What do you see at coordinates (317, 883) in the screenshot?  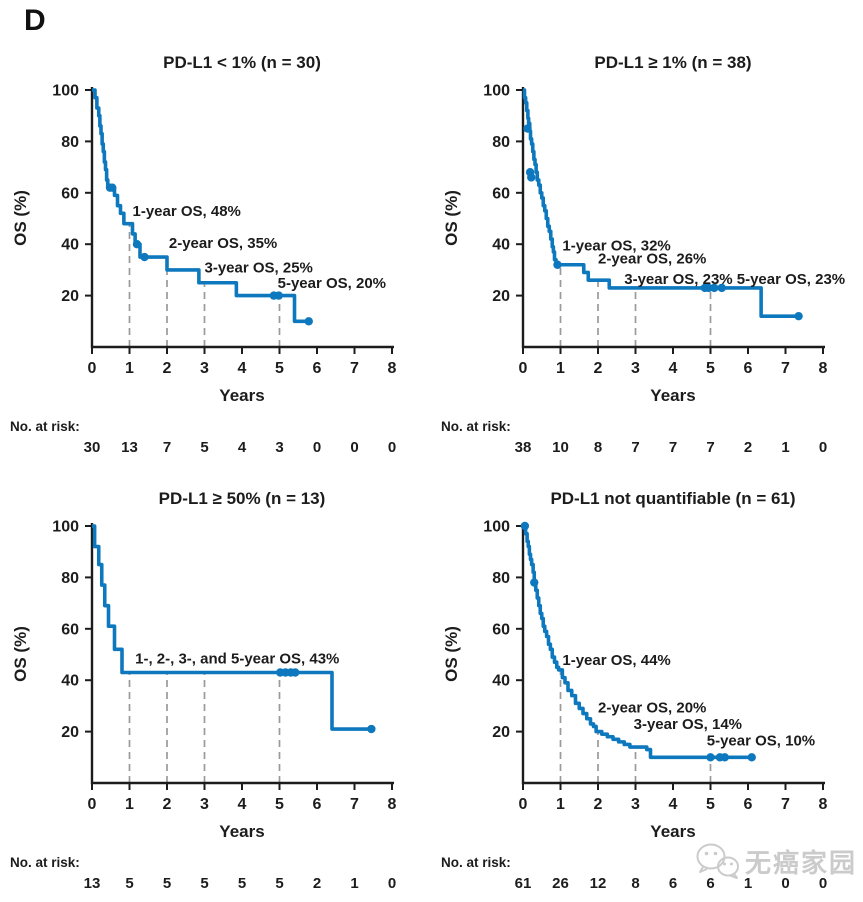 I see `risk-value: 2` at bounding box center [317, 883].